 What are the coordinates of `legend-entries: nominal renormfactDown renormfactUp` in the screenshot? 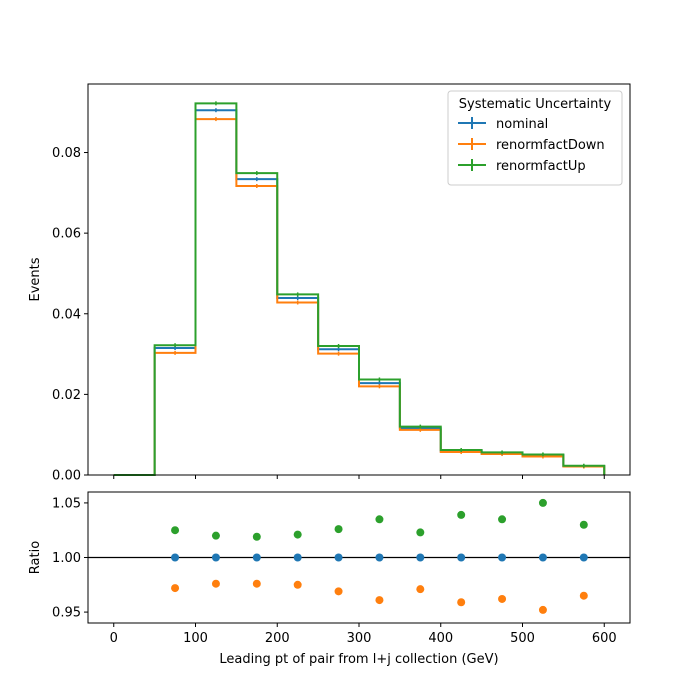 It's located at (531, 145).